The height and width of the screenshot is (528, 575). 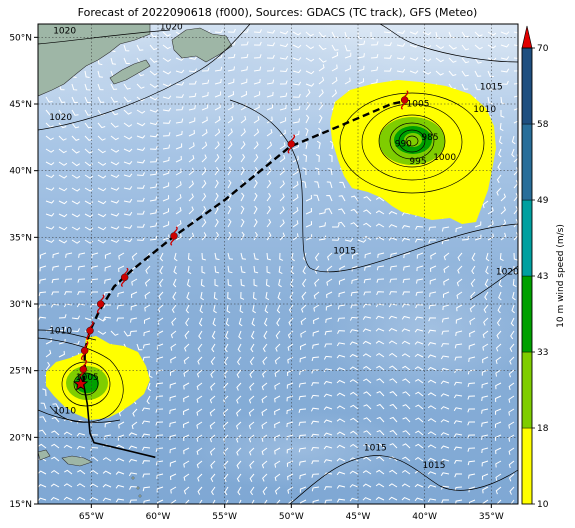 What do you see at coordinates (561, 276) in the screenshot?
I see `colorbar-label: 10 m wind speed (m/s)` at bounding box center [561, 276].